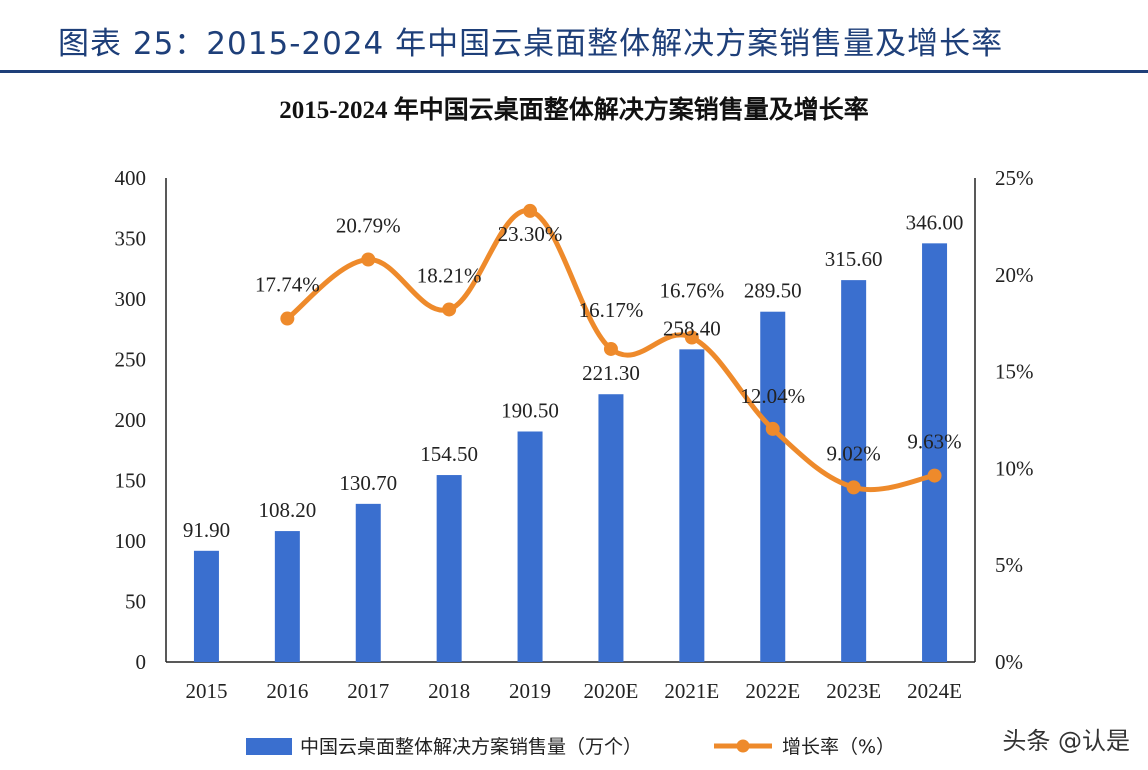 The width and height of the screenshot is (1148, 770). Describe the element at coordinates (530, 691) in the screenshot. I see `x-tick-2019: 2019` at that location.